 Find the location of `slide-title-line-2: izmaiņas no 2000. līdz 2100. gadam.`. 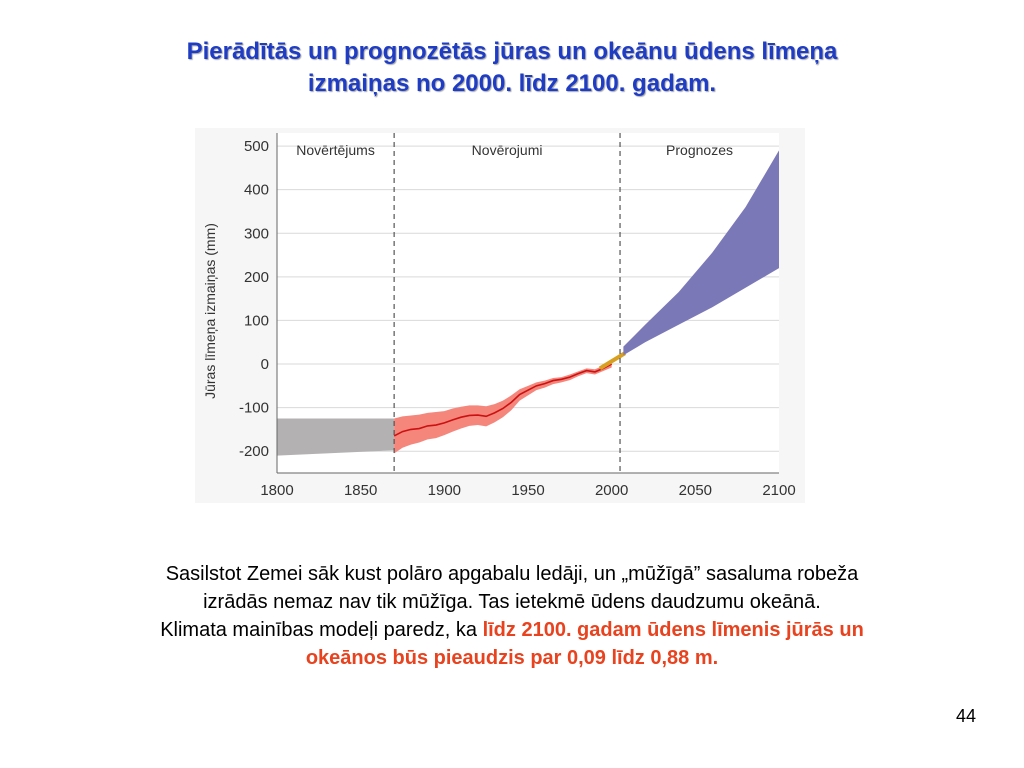

slide-title-line-2: izmaiņas no 2000. līdz 2100. gadam. is located at coordinates (512, 83).